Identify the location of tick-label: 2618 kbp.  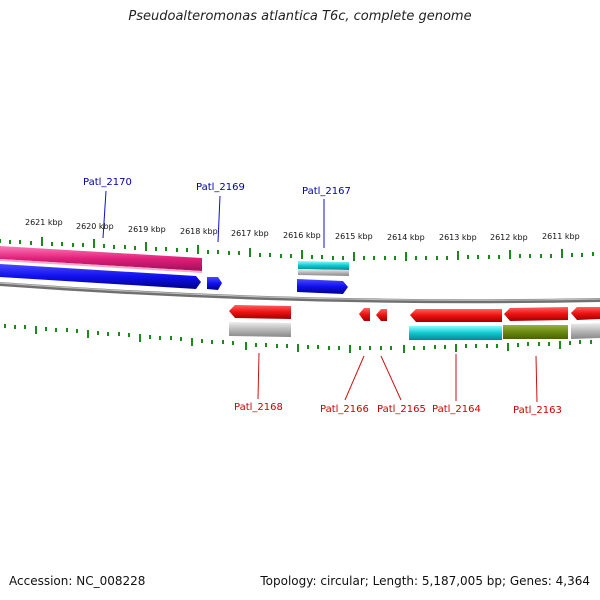
(199, 231).